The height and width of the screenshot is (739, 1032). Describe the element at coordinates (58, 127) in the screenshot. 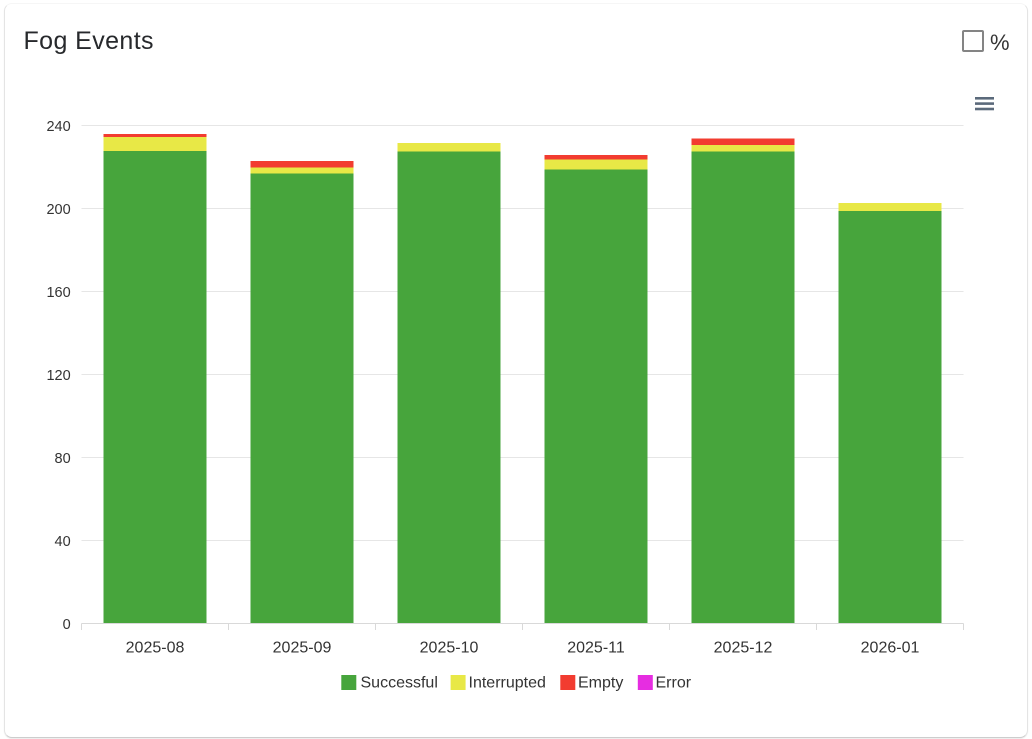

I see `svg-text: 240` at that location.